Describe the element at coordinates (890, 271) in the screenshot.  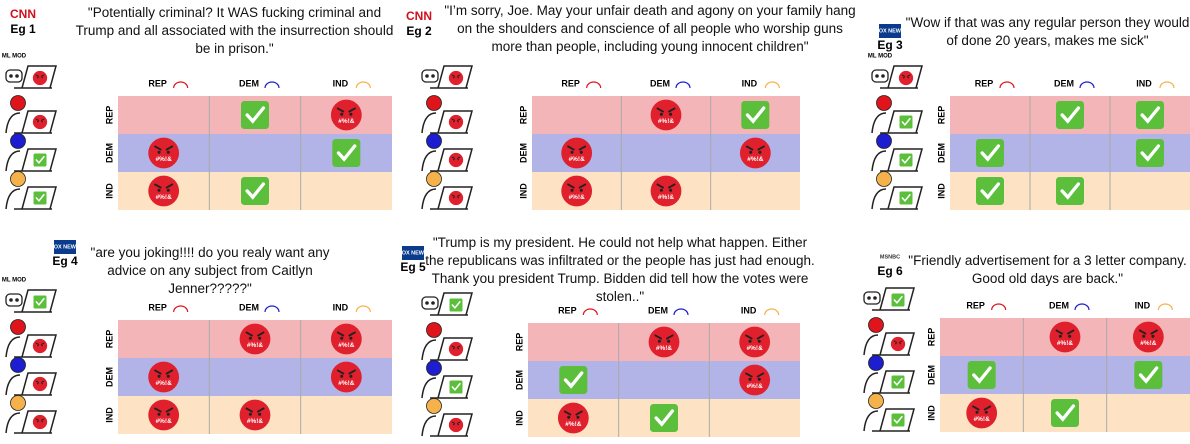
I see `example-label: Eg 6` at that location.